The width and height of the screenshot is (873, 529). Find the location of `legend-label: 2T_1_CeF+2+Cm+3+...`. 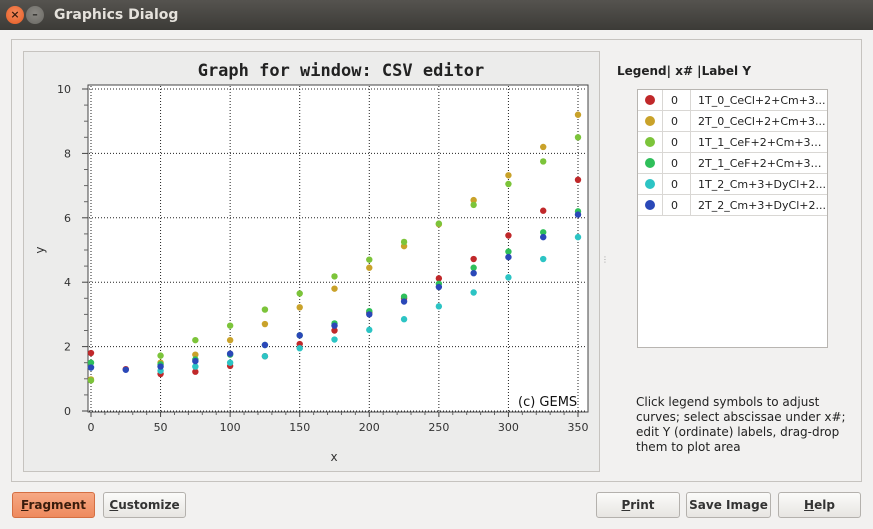

legend-label: 2T_1_CeF+2+Cm+3+... is located at coordinates (762, 163).